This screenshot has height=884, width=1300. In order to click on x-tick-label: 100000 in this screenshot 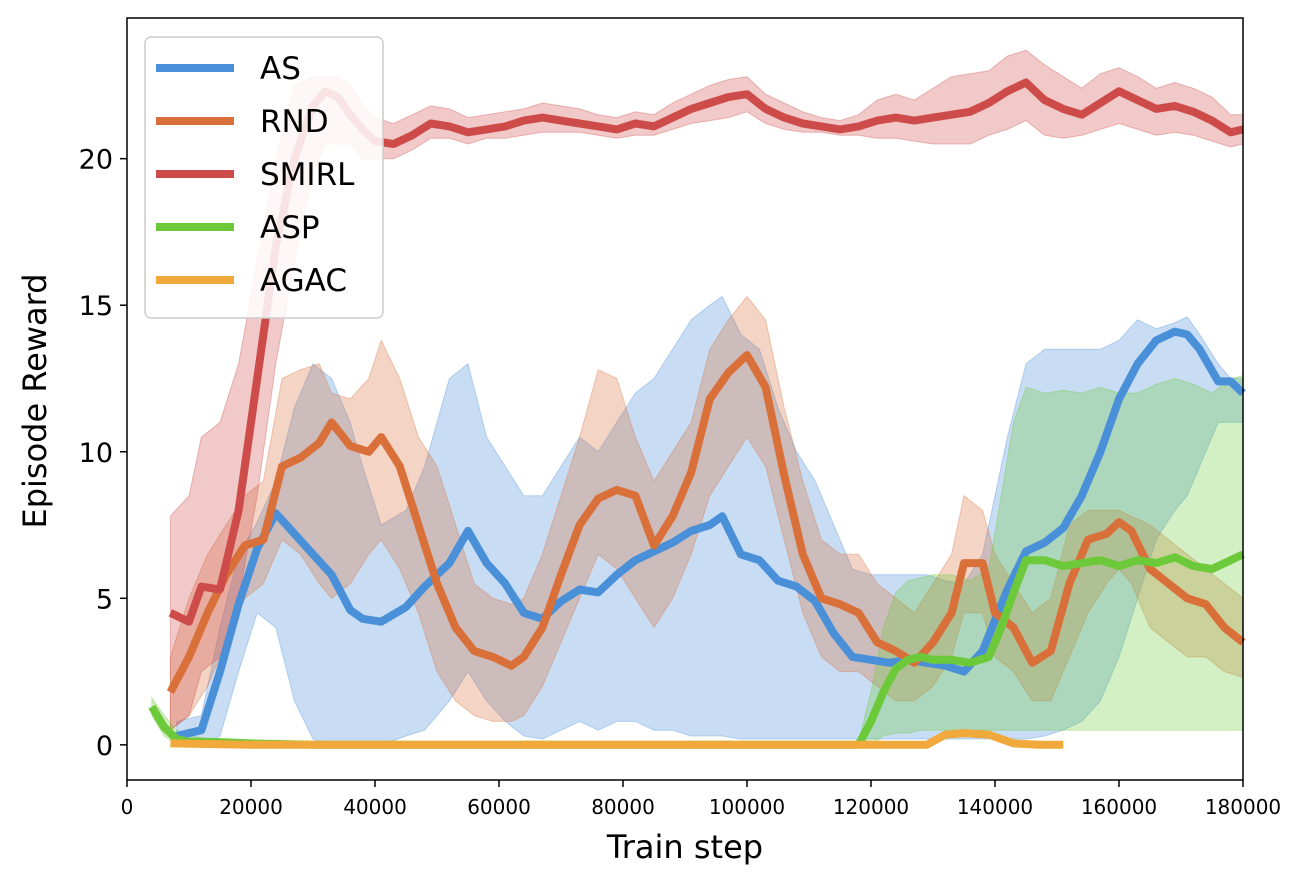, I will do `click(747, 807)`.